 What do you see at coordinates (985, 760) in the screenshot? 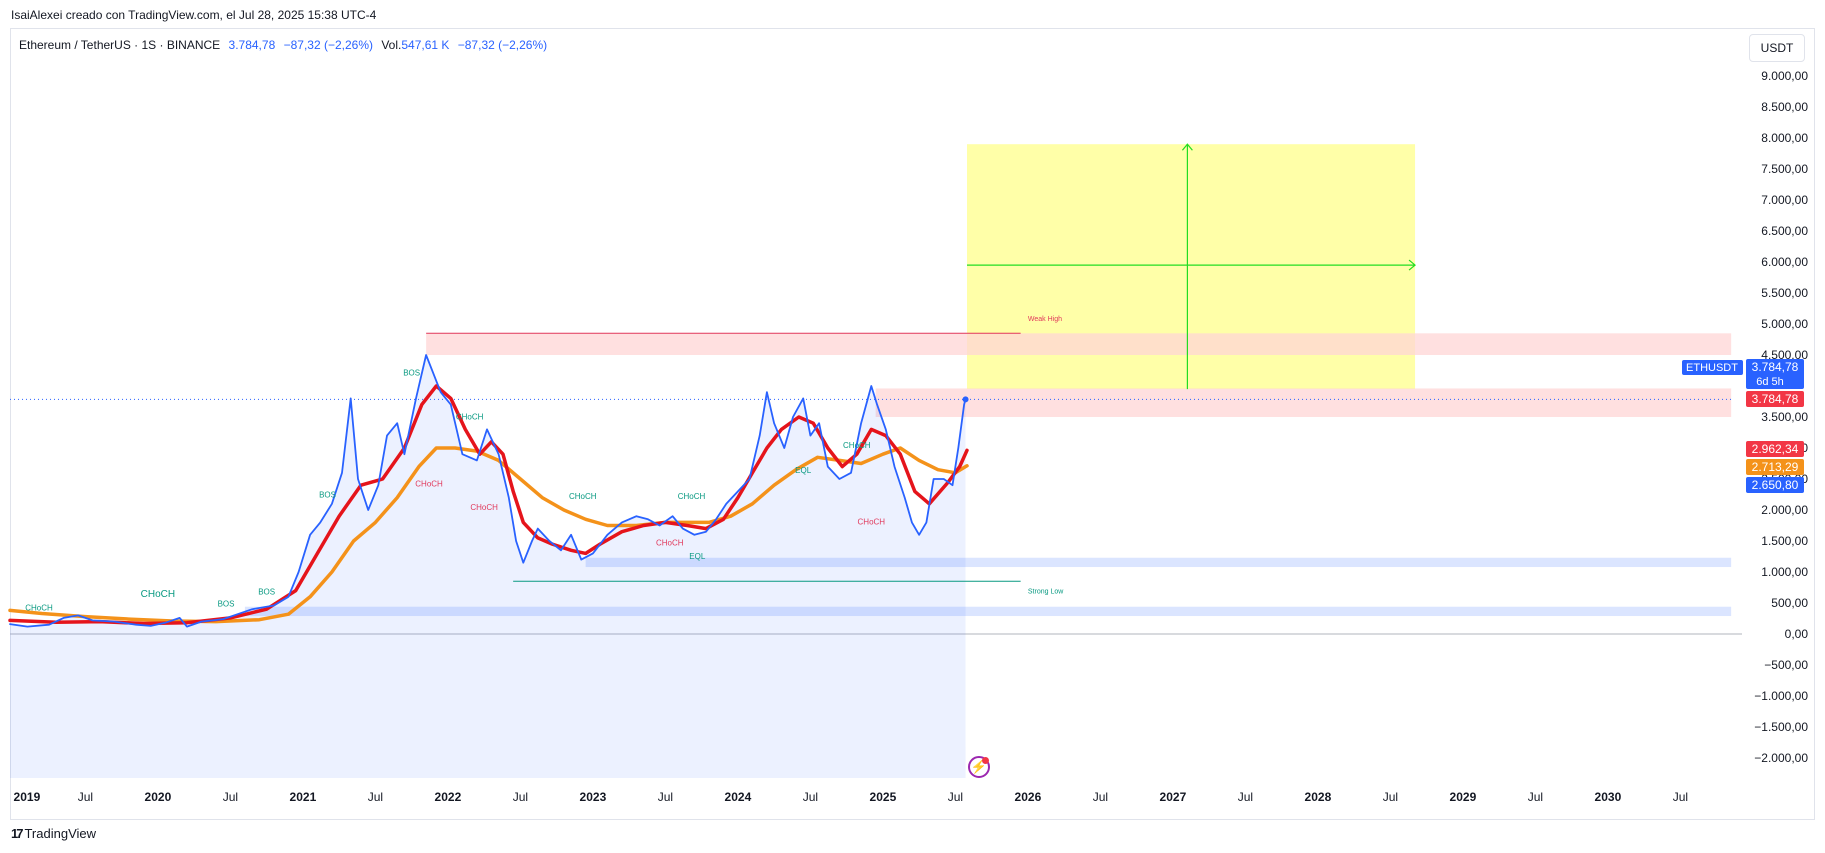
I see `notification-dot` at bounding box center [985, 760].